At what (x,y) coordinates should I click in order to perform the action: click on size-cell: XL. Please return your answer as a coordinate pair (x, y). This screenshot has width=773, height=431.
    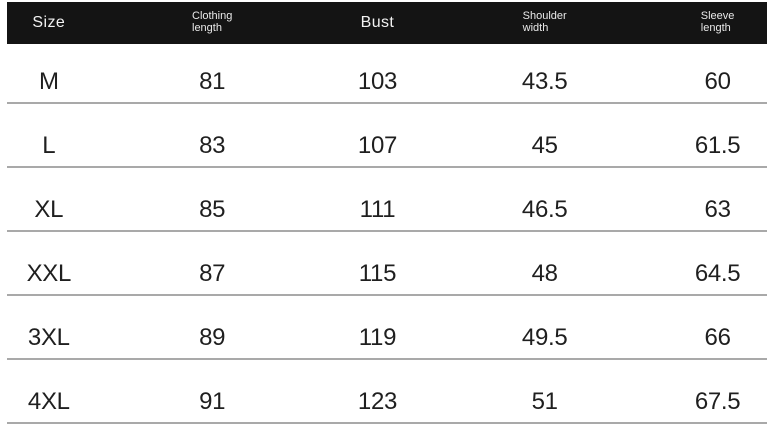
    Looking at the image, I should click on (49, 199).